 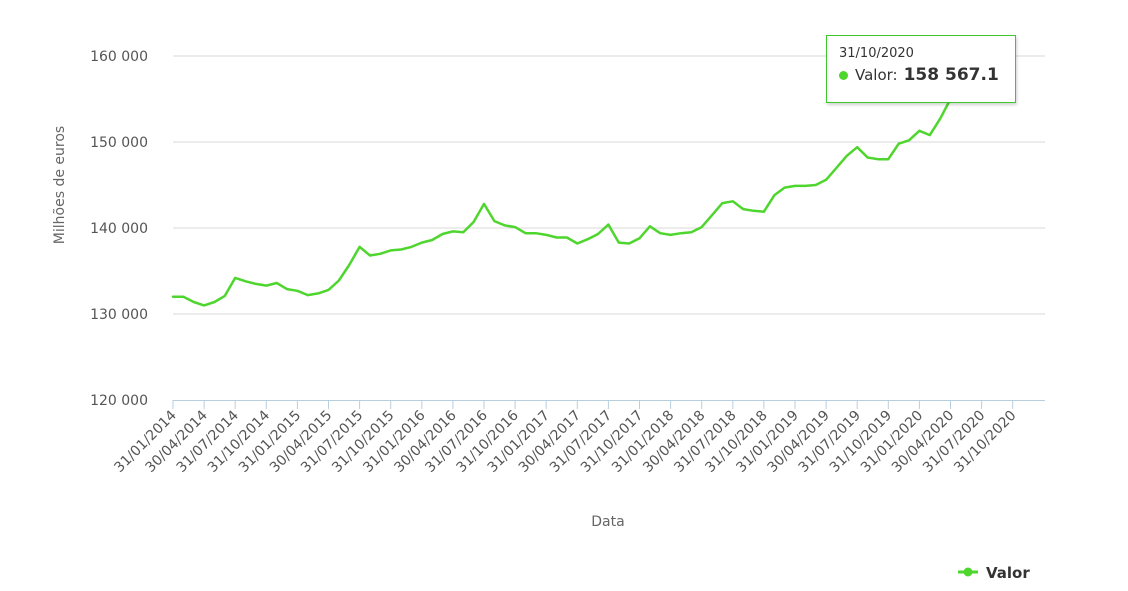 What do you see at coordinates (843, 75) in the screenshot?
I see `tooltip-marker-icon` at bounding box center [843, 75].